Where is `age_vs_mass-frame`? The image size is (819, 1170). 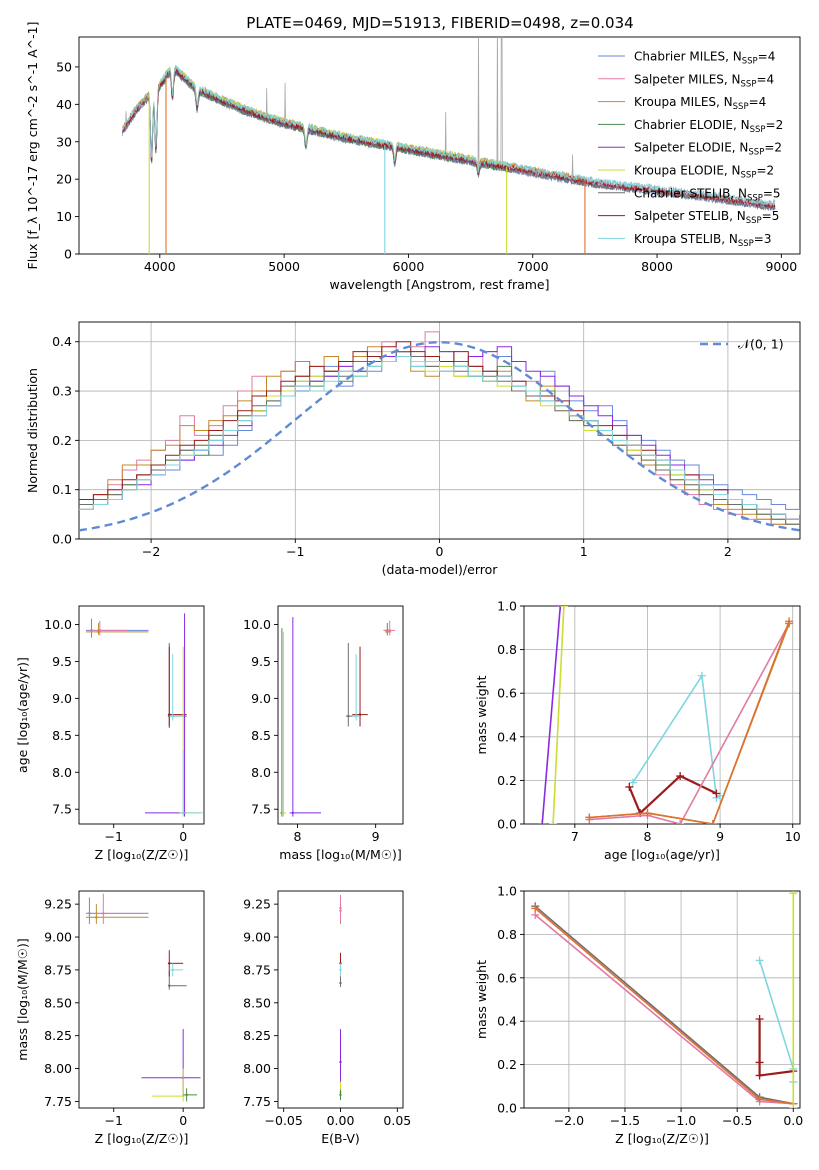 age_vs_mass-frame is located at coordinates (340, 715).